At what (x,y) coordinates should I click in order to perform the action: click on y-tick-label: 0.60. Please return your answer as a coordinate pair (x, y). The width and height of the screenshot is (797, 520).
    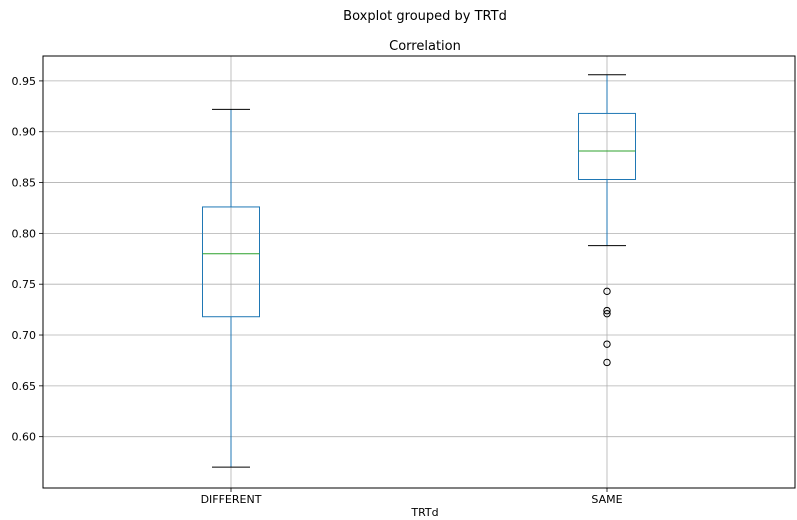
    Looking at the image, I should click on (24, 437).